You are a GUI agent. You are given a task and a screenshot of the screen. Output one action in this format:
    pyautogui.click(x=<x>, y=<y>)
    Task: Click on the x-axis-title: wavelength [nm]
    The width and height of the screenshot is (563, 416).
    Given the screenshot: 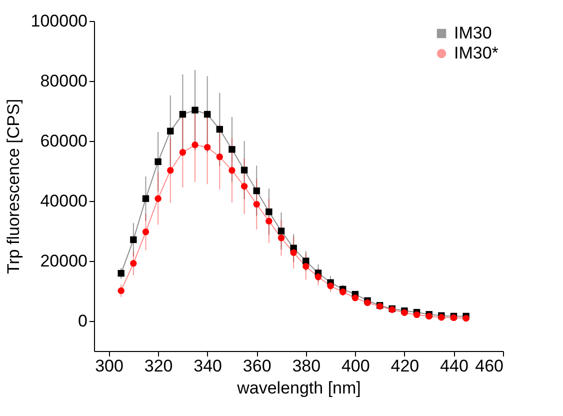 What is the action you would take?
    pyautogui.click(x=298, y=388)
    